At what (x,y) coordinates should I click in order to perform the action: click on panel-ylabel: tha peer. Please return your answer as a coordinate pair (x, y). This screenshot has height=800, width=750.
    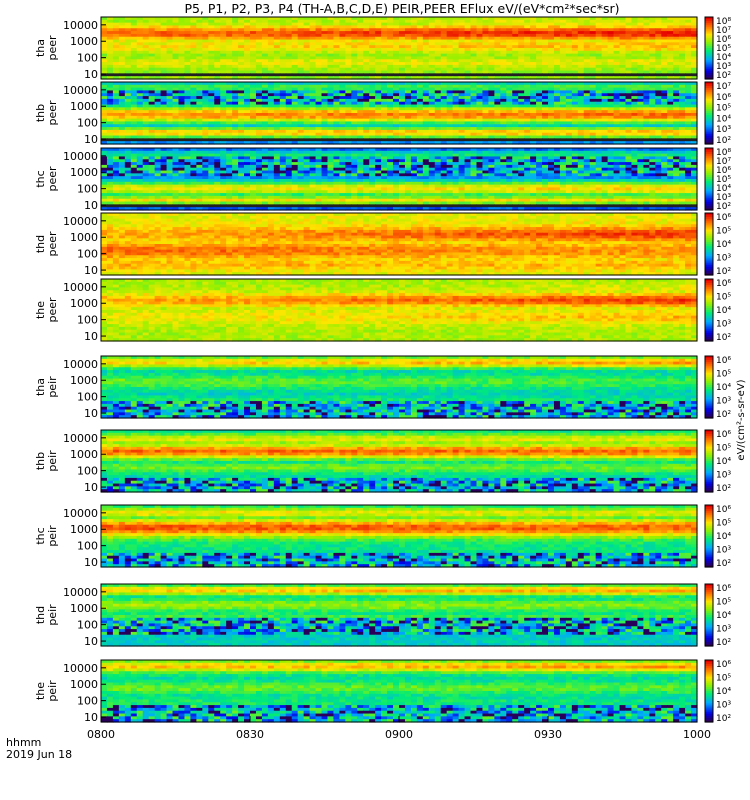
    Looking at the image, I should click on (46, 48).